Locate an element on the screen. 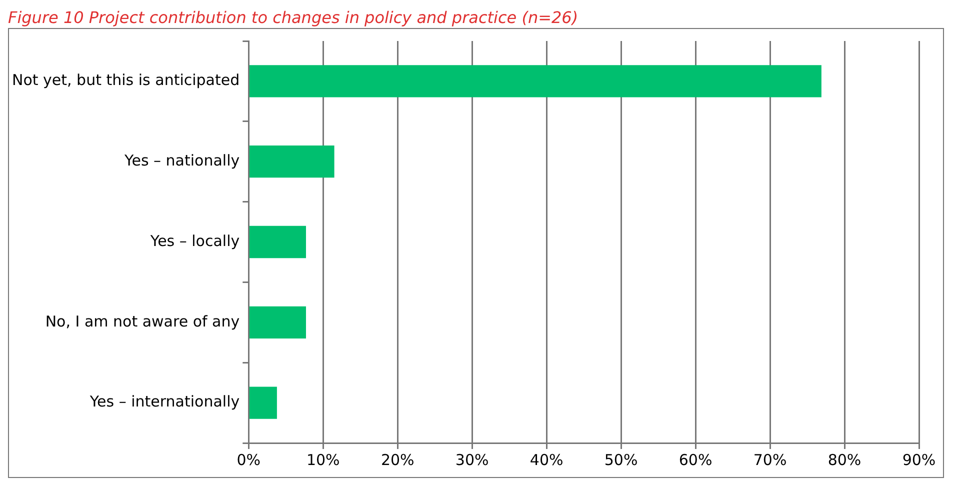  x-tick-label: 50% is located at coordinates (621, 459).